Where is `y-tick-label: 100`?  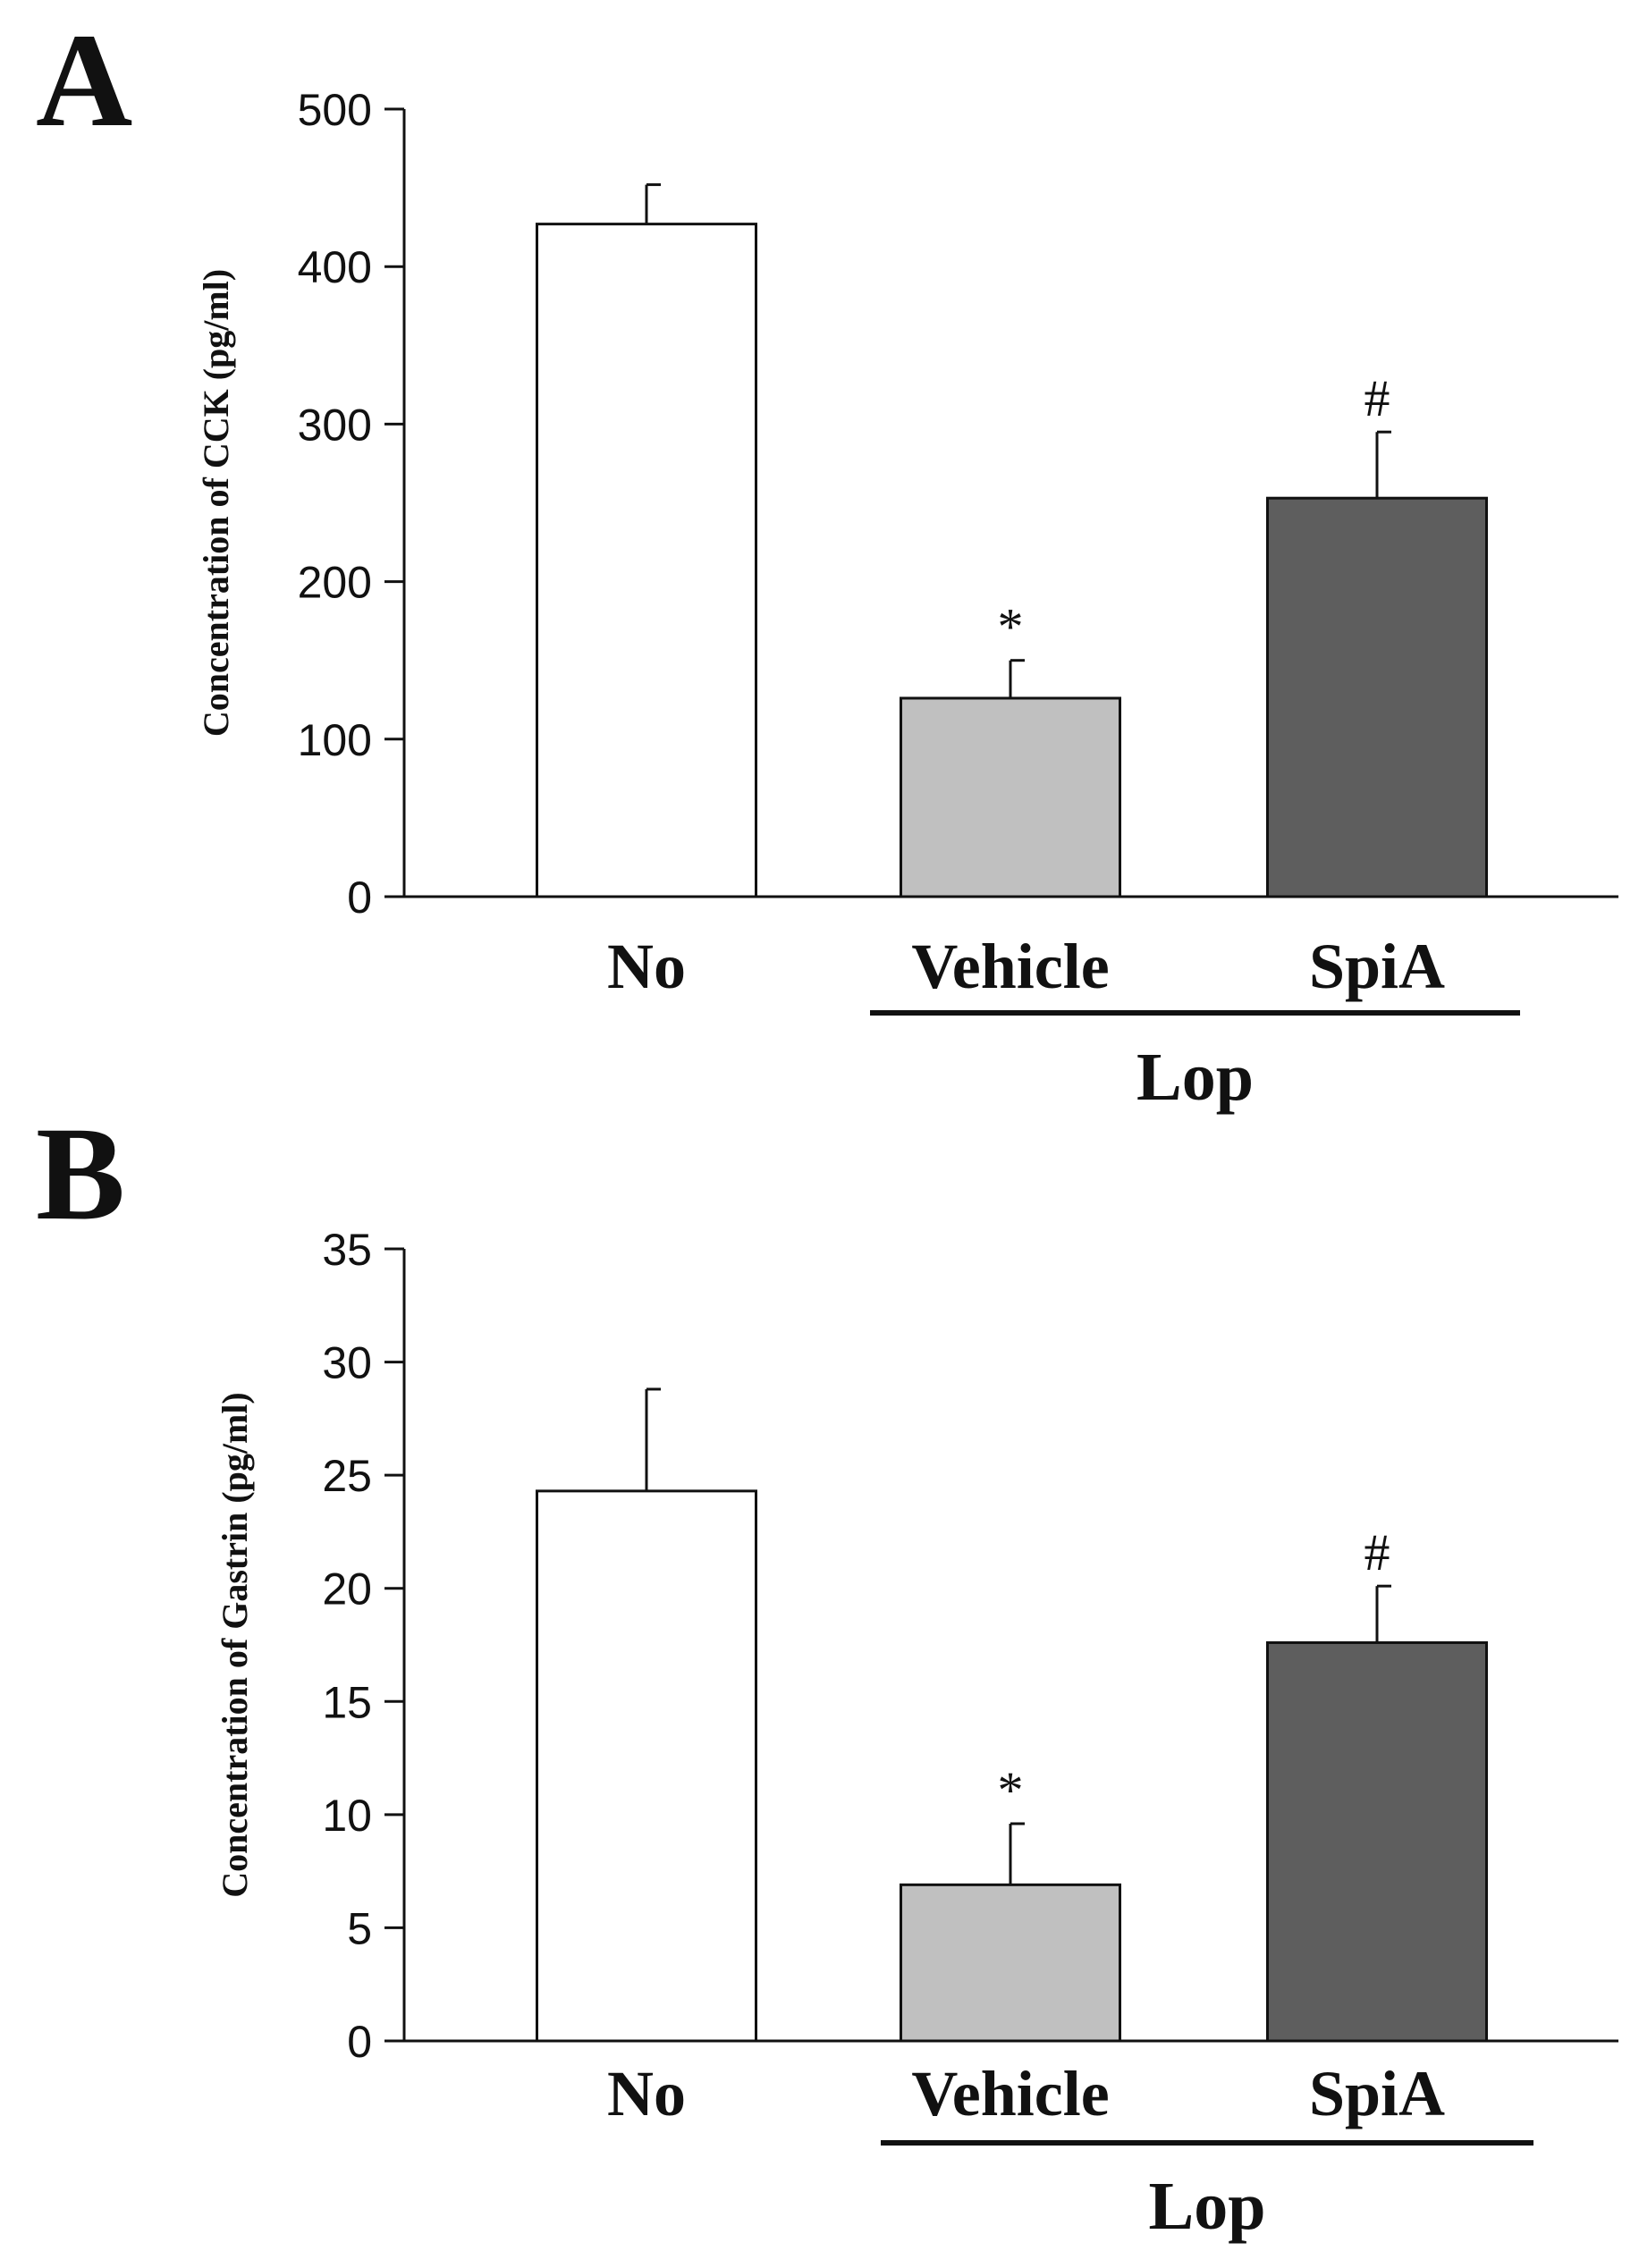 y-tick-label: 100 is located at coordinates (335, 740).